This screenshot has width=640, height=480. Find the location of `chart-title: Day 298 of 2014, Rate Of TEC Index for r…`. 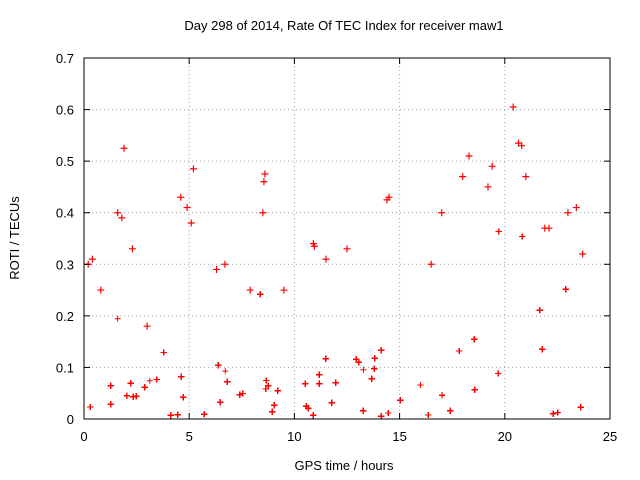

chart-title: Day 298 of 2014, Rate Of TEC Index for r… is located at coordinates (343, 25).